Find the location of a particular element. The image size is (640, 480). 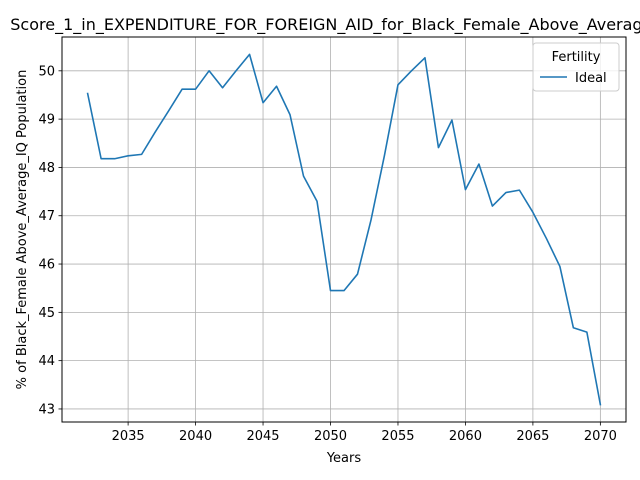

y-axis: 43 44 45 46 47 48 49 50 is located at coordinates (50, 240).